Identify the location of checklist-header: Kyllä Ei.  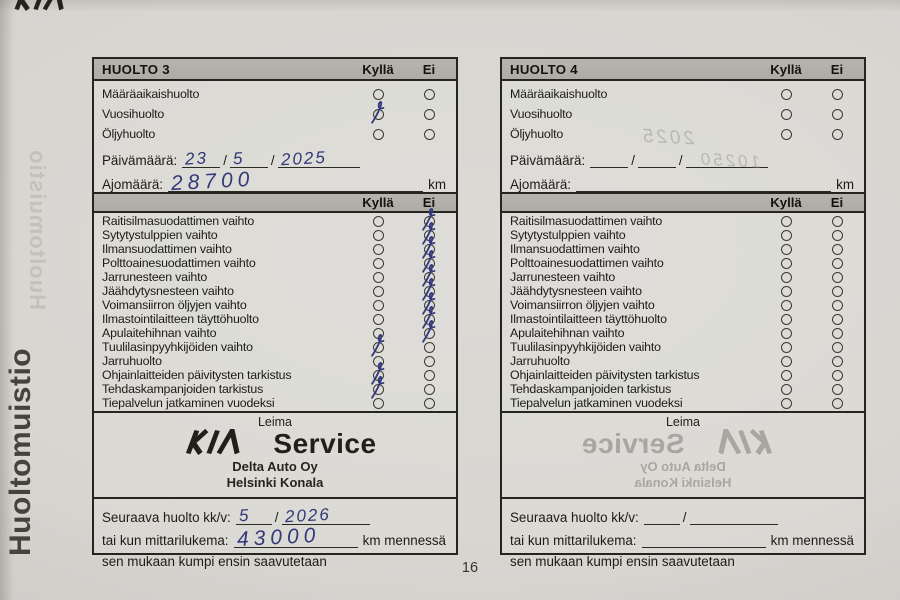
(683, 202).